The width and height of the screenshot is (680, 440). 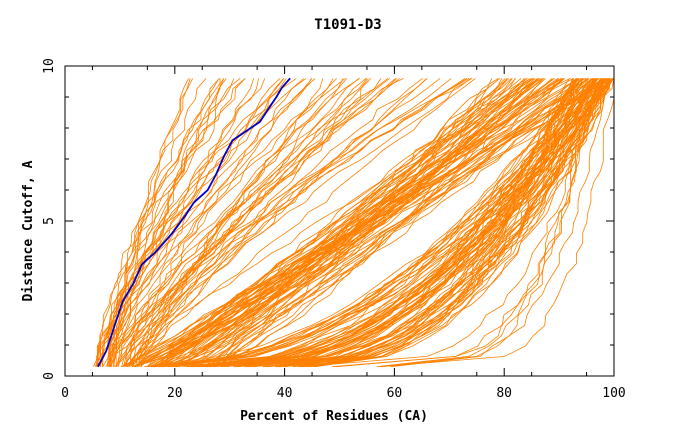 I want to click on y-tick-label-1: 5, so click(x=49, y=221).